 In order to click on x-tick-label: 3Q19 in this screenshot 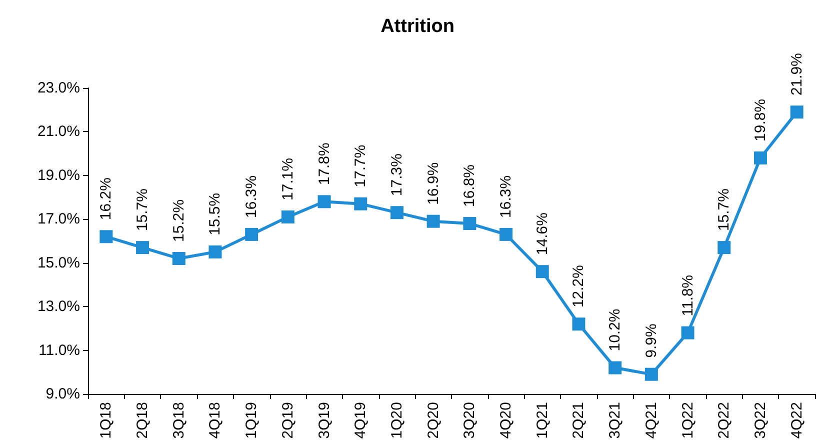, I will do `click(324, 420)`.